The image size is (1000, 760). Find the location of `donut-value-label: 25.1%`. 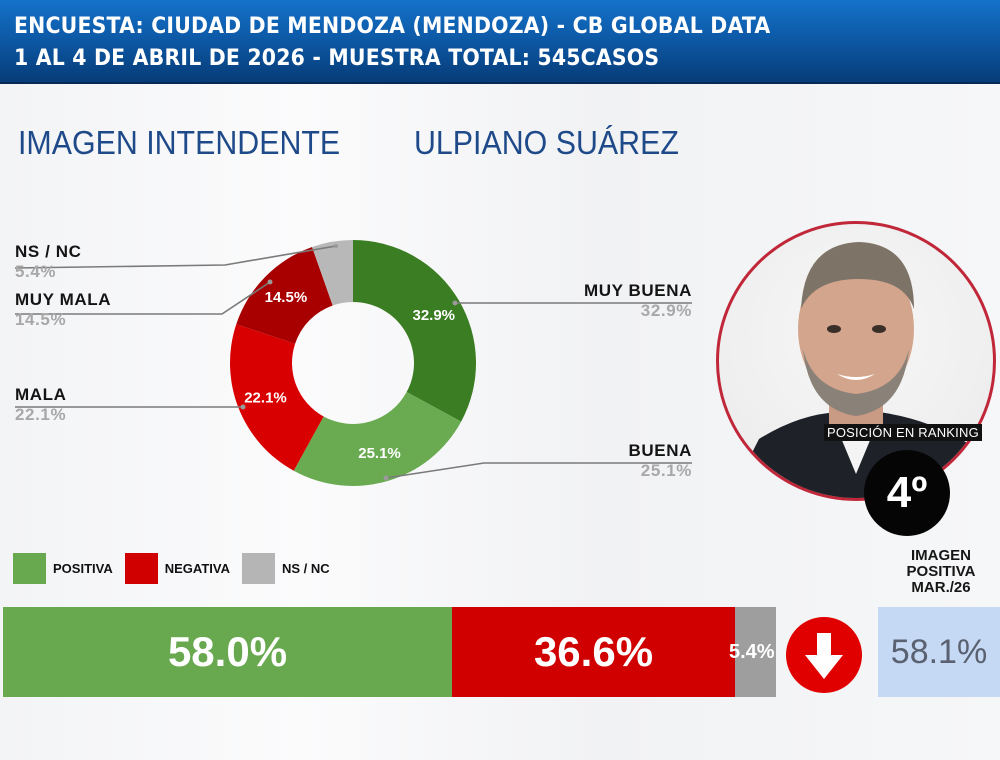

donut-value-label: 25.1% is located at coordinates (379, 453).